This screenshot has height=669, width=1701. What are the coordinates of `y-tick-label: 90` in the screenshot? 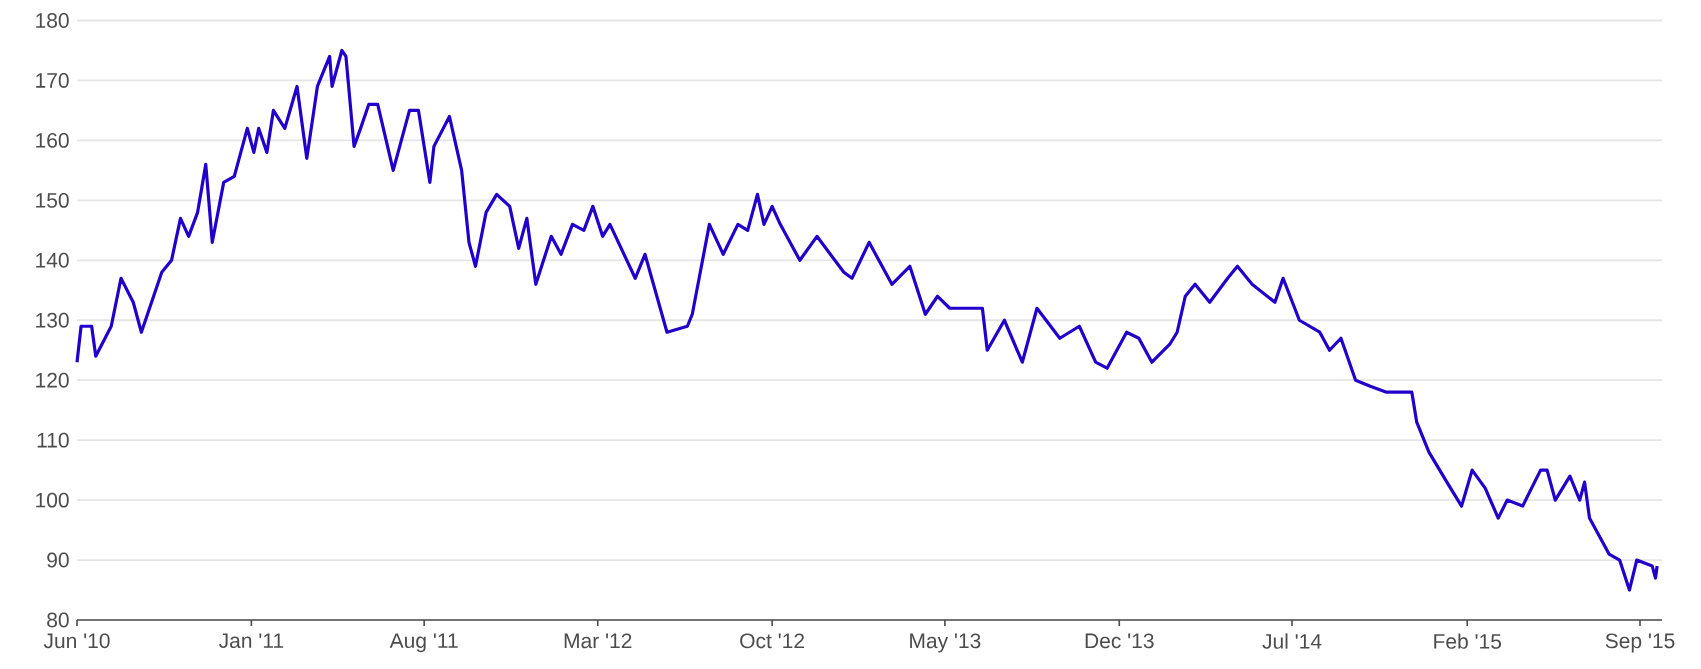 It's located at (58, 560).